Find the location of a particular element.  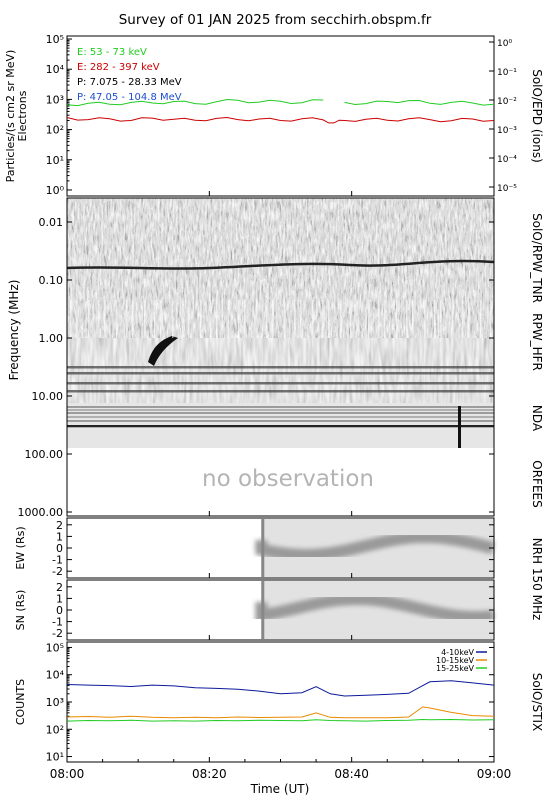

radio-tick-label: 1.00 is located at coordinates (51, 338).